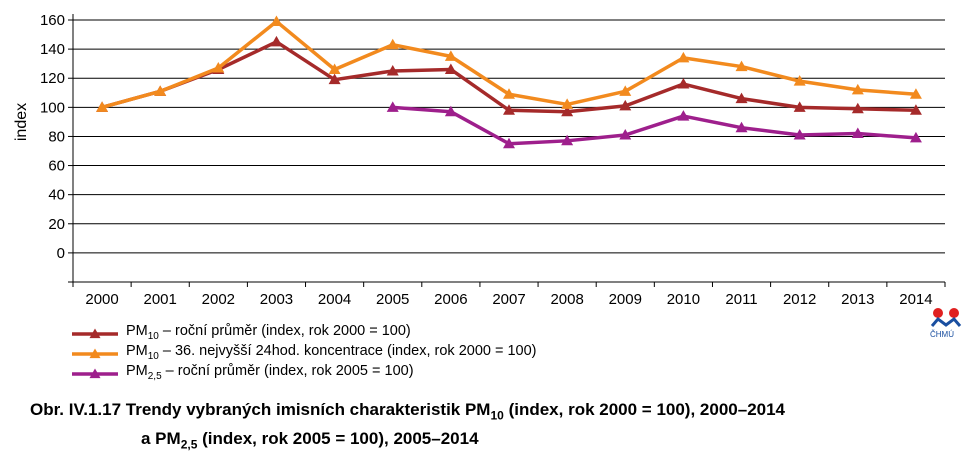  Describe the element at coordinates (508, 77) in the screenshot. I see `series-line-pm10_avg` at that location.